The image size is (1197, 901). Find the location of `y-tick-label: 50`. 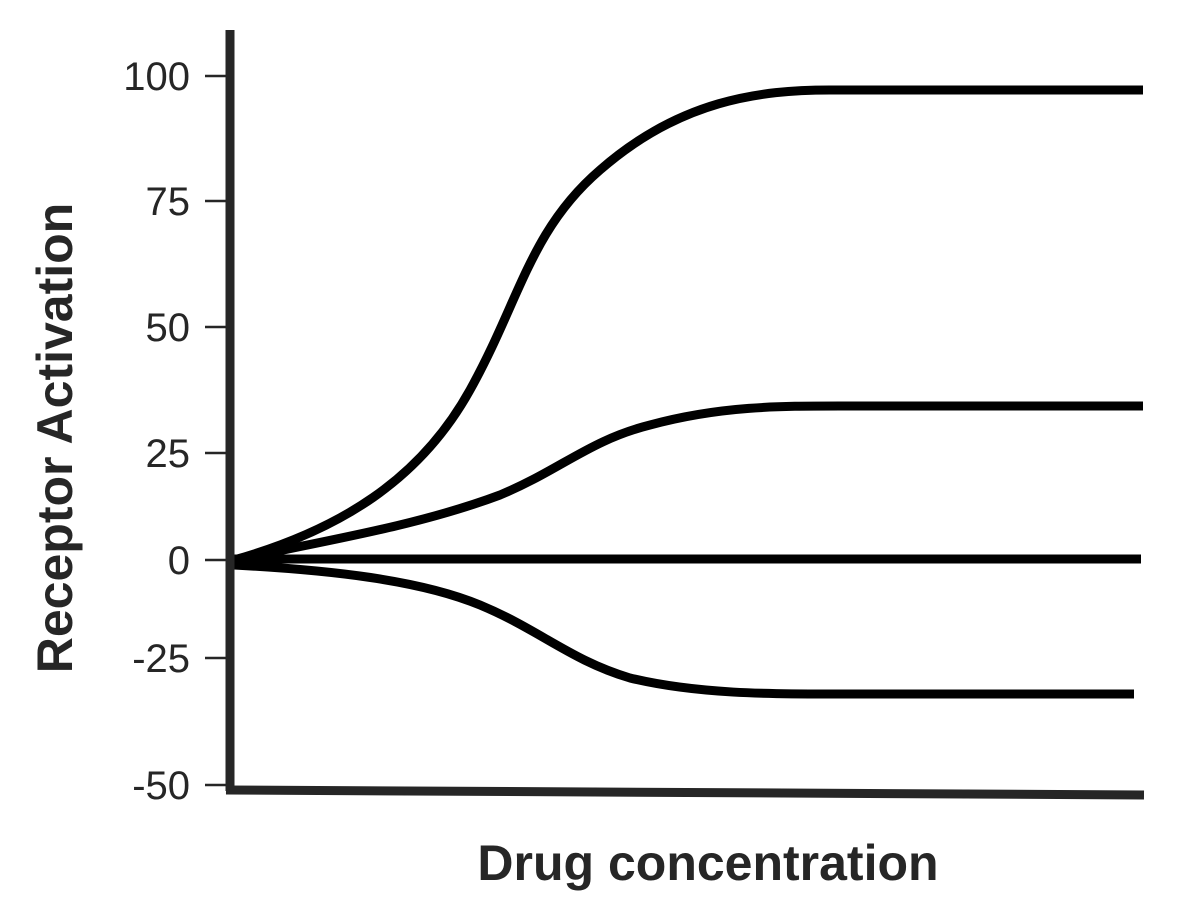

y-tick-label: 50 is located at coordinates (168, 328).